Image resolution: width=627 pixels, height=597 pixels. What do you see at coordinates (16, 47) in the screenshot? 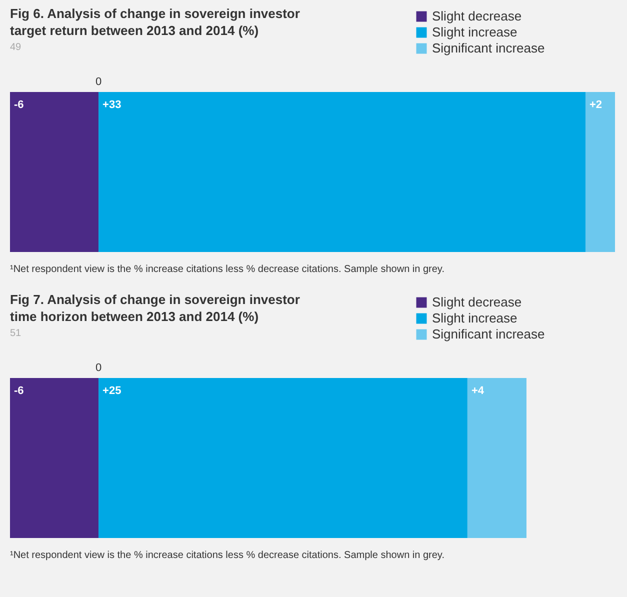
I see `chart-subtitle: 49` at bounding box center [16, 47].